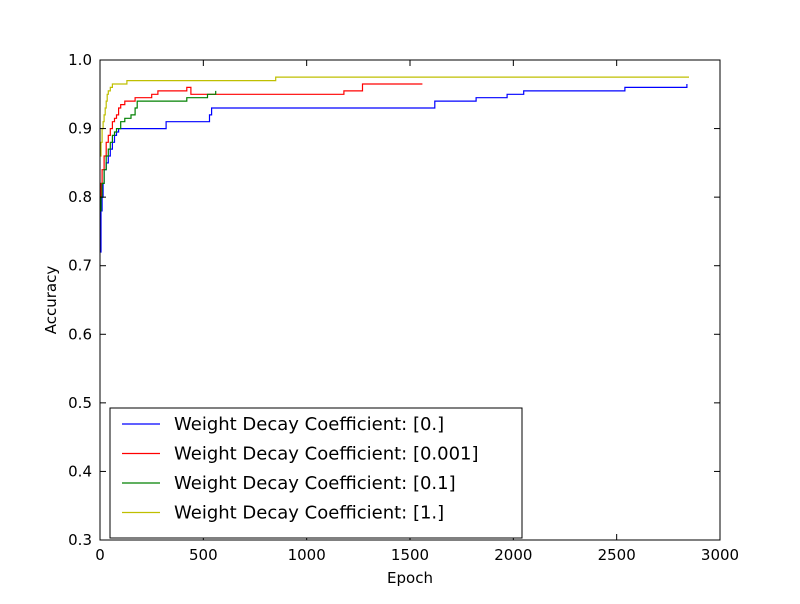 The height and width of the screenshot is (604, 800). Describe the element at coordinates (307, 555) in the screenshot. I see `x-tick-label: 1000` at that location.